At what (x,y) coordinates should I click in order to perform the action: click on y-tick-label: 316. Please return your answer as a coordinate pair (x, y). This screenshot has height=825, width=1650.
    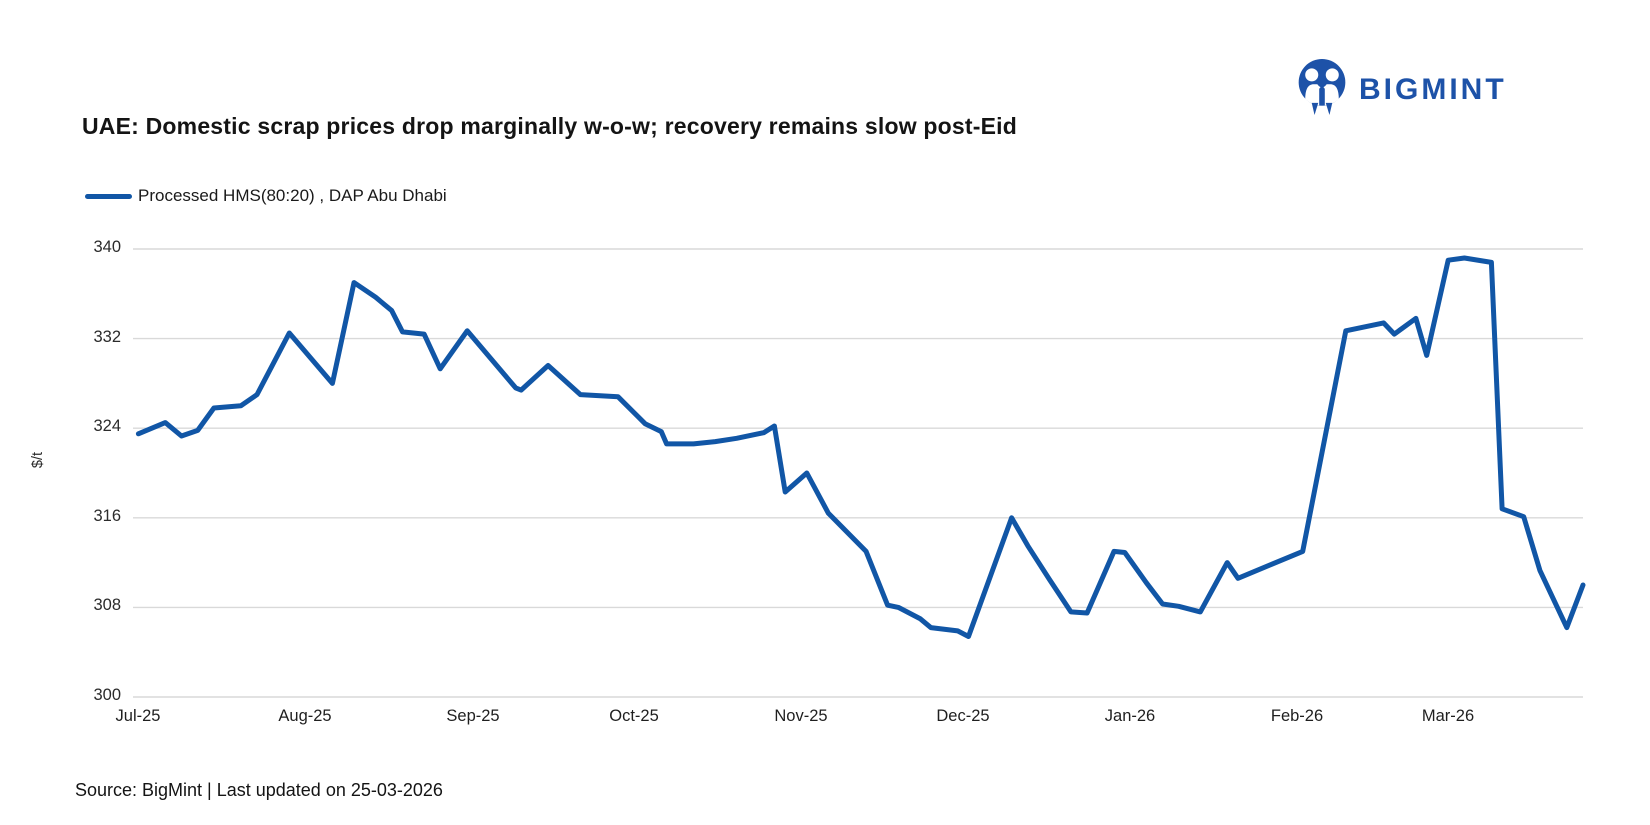
    Looking at the image, I should click on (107, 516).